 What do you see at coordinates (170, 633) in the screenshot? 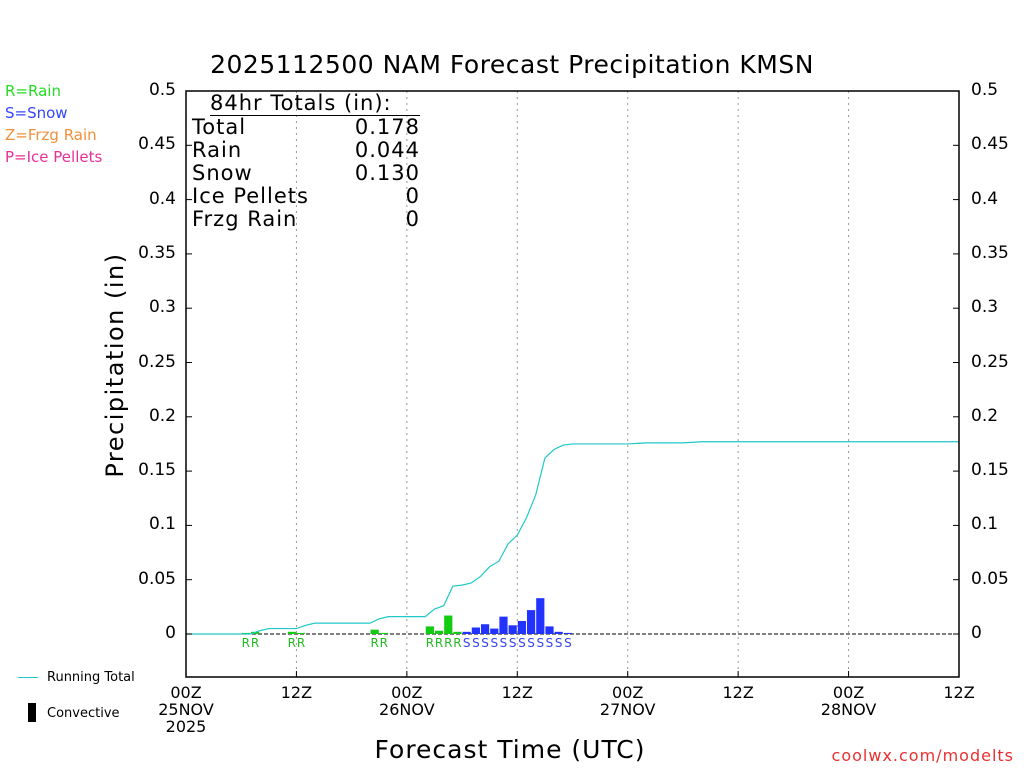
I see `y-tick-label-left: 0` at bounding box center [170, 633].